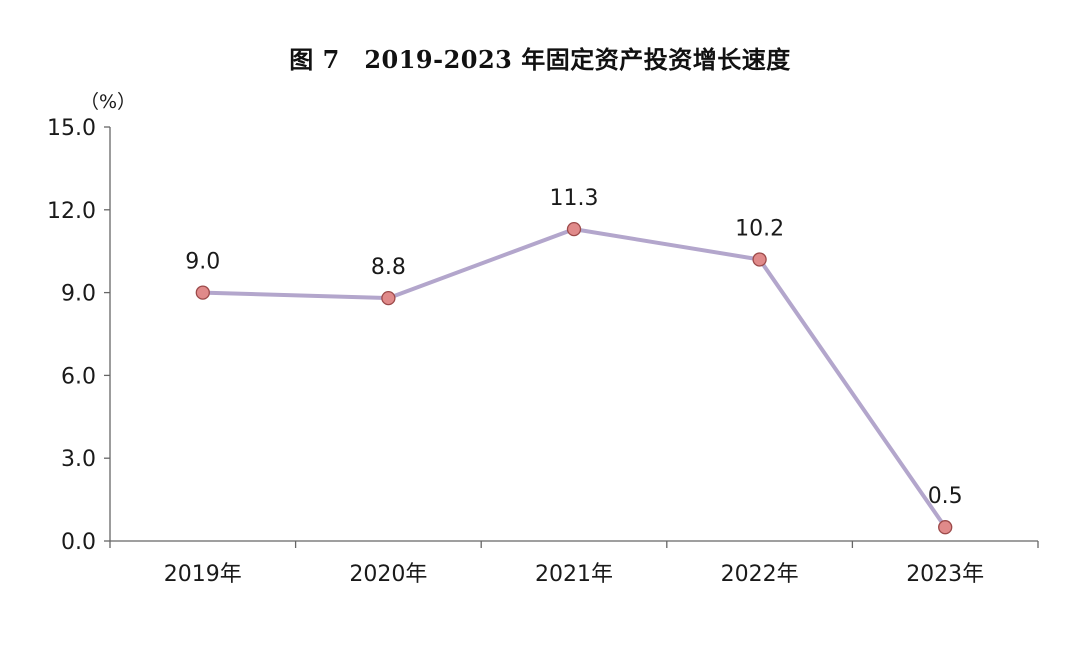 The width and height of the screenshot is (1080, 647). What do you see at coordinates (759, 228) in the screenshot?
I see `data-label: 10.2` at bounding box center [759, 228].